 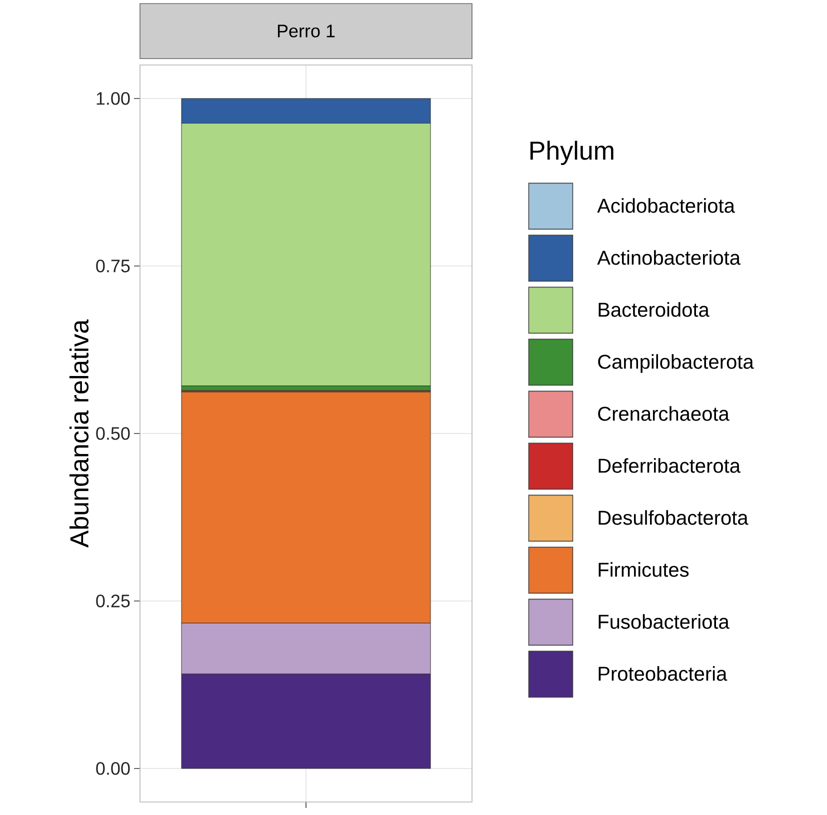 What do you see at coordinates (113, 98) in the screenshot?
I see `y-tick-label: 1.00` at bounding box center [113, 98].